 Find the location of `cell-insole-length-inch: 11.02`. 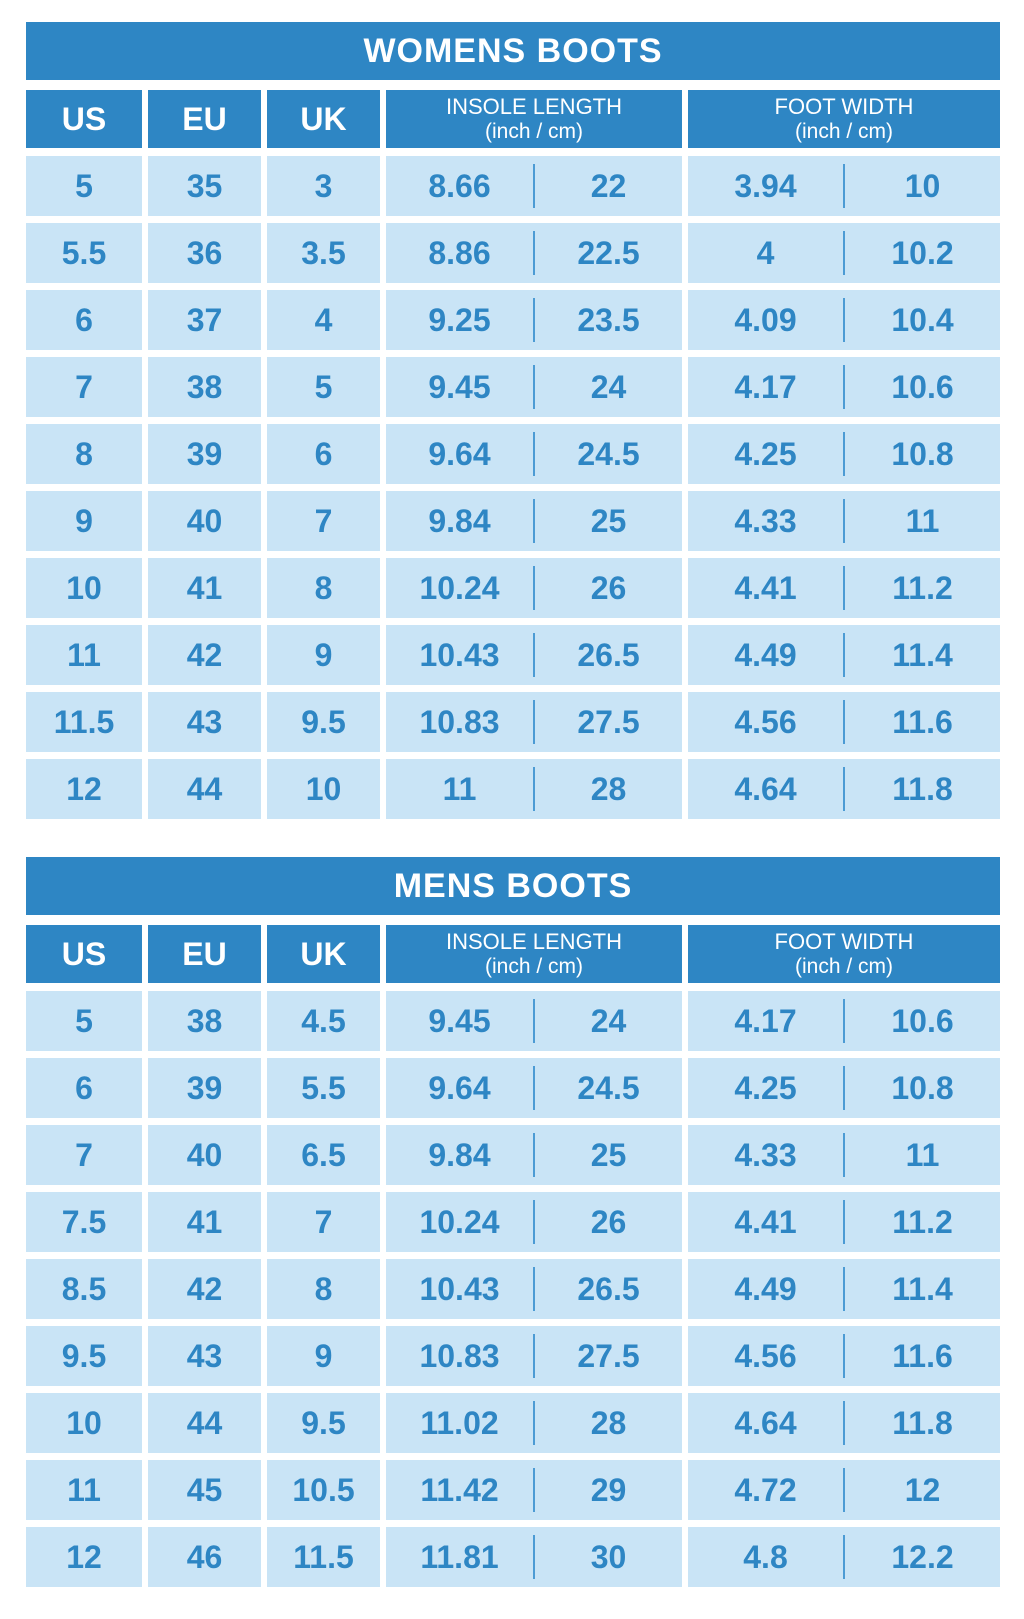

cell-insole-length-inch: 11.02 is located at coordinates (459, 1422).